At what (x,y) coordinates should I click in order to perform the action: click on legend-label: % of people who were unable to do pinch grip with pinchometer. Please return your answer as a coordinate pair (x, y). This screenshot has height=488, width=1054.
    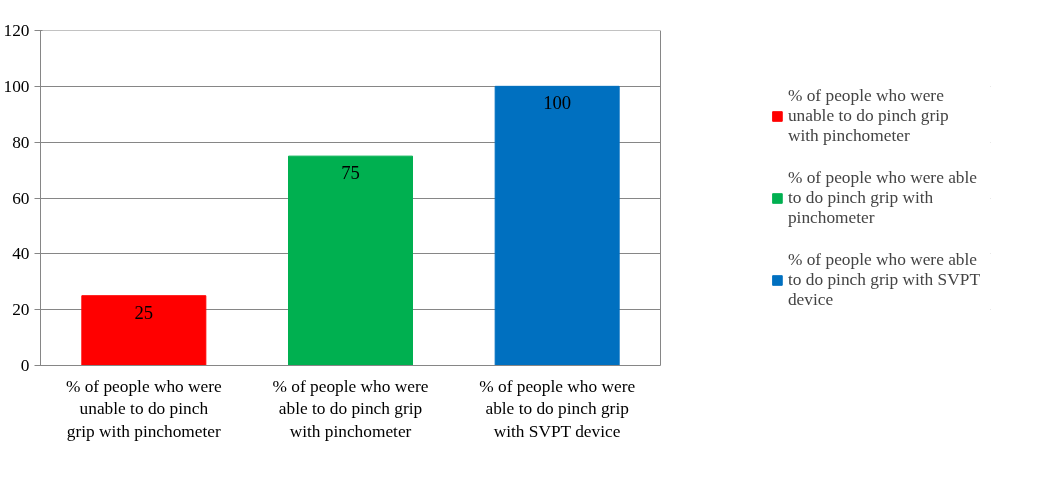
    Looking at the image, I should click on (868, 115).